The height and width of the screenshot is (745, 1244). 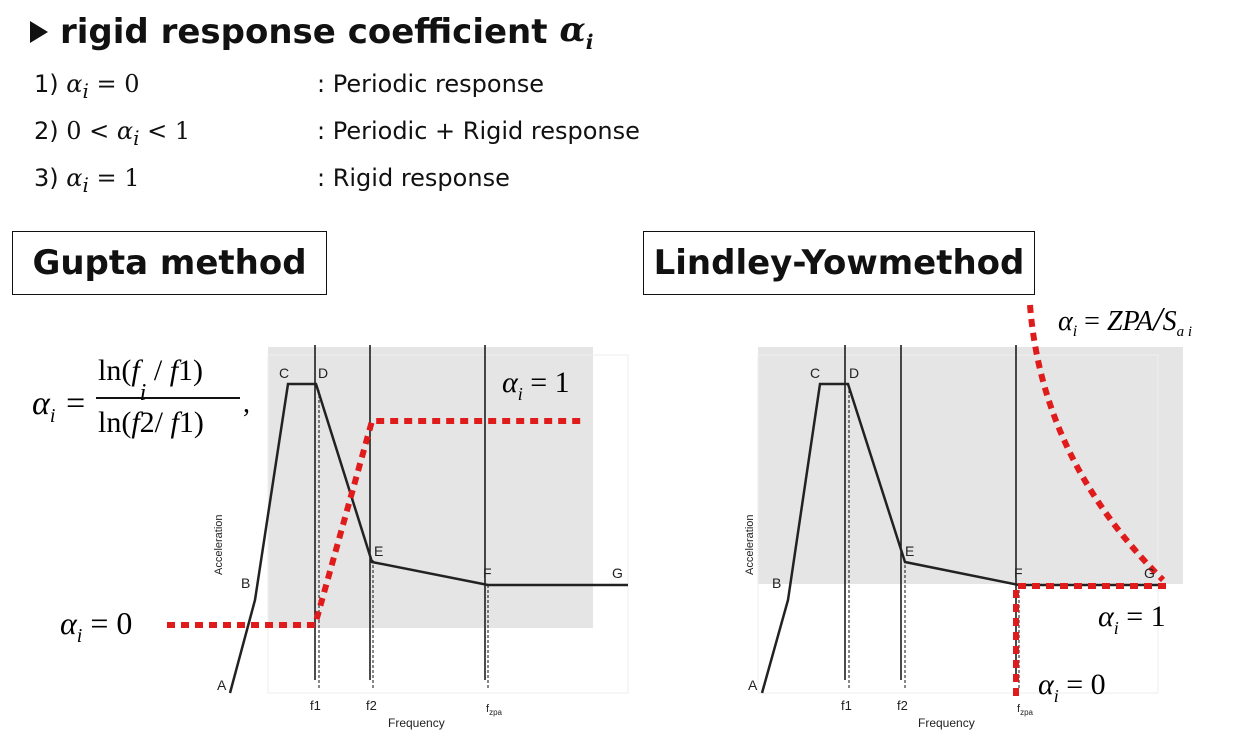 What do you see at coordinates (59, 406) in the screenshot?
I see `svg-text: αi =` at bounding box center [59, 406].